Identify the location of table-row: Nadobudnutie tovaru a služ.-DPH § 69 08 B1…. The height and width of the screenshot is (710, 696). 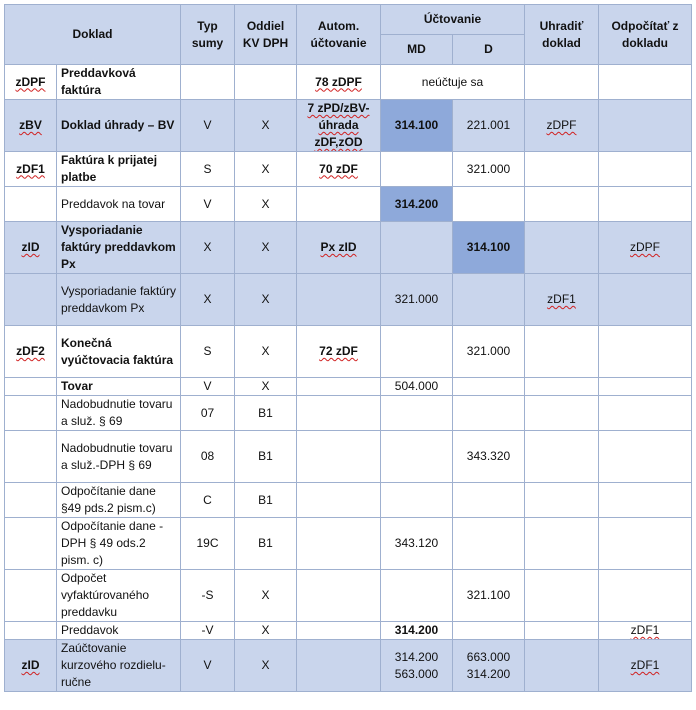
(348, 456).